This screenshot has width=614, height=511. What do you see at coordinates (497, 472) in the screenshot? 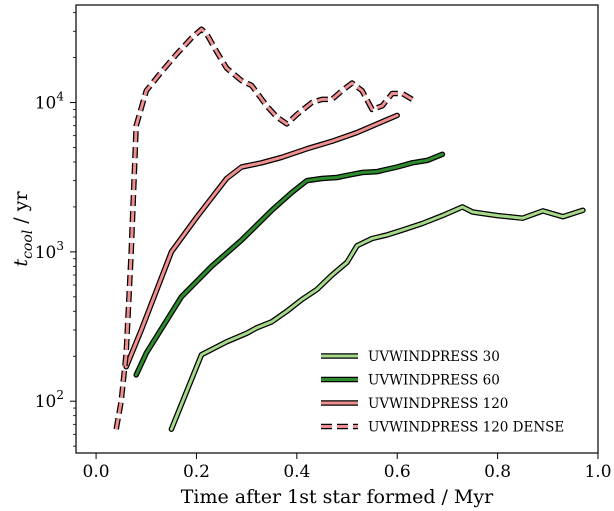
I see `x-tick-label: 0.8` at bounding box center [497, 472].